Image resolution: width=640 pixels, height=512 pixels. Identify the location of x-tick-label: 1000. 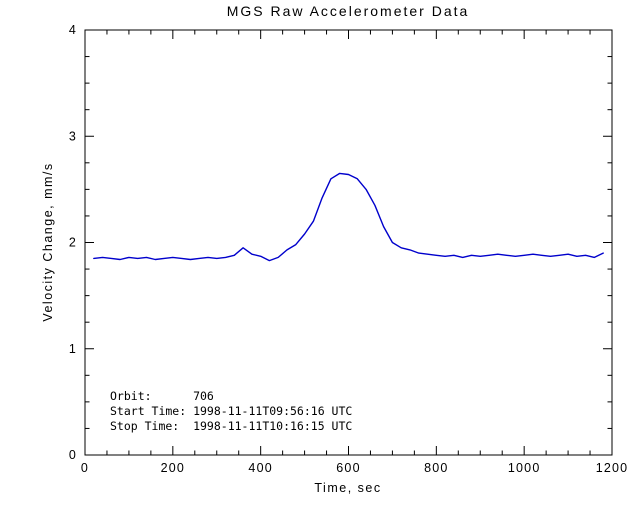
(524, 468).